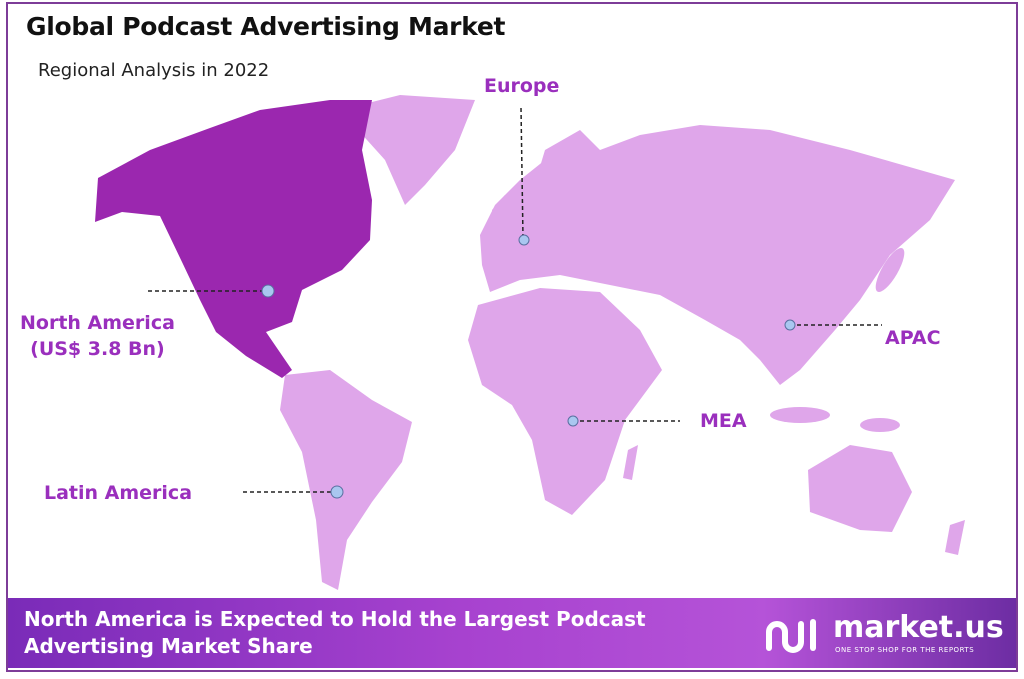  What do you see at coordinates (154, 70) in the screenshot?
I see `page-subtitle: Regional Analysis in 2022` at bounding box center [154, 70].